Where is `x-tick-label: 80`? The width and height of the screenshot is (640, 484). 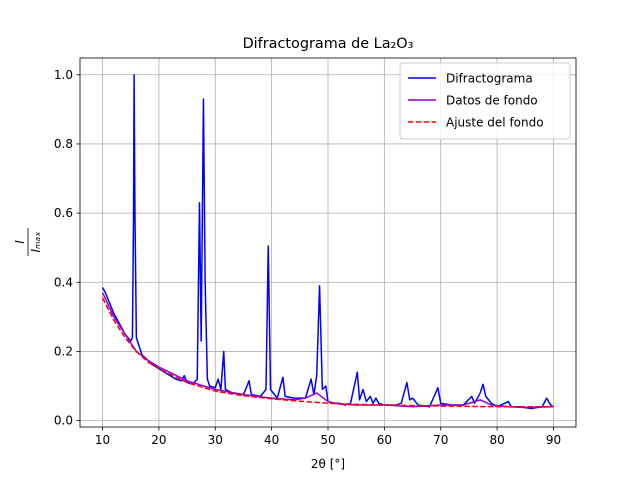 x-tick-label: 80 is located at coordinates (496, 440).